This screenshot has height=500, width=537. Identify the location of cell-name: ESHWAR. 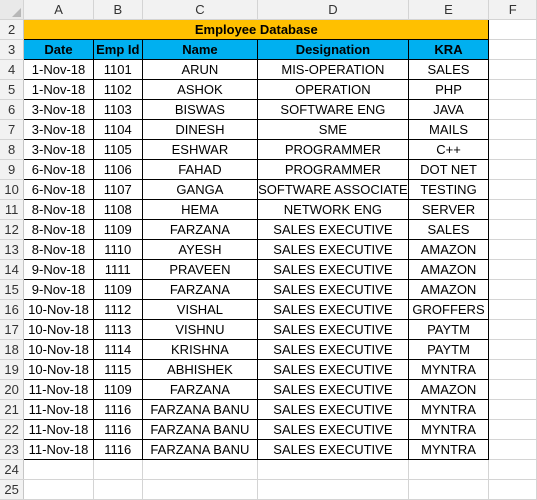
(200, 149).